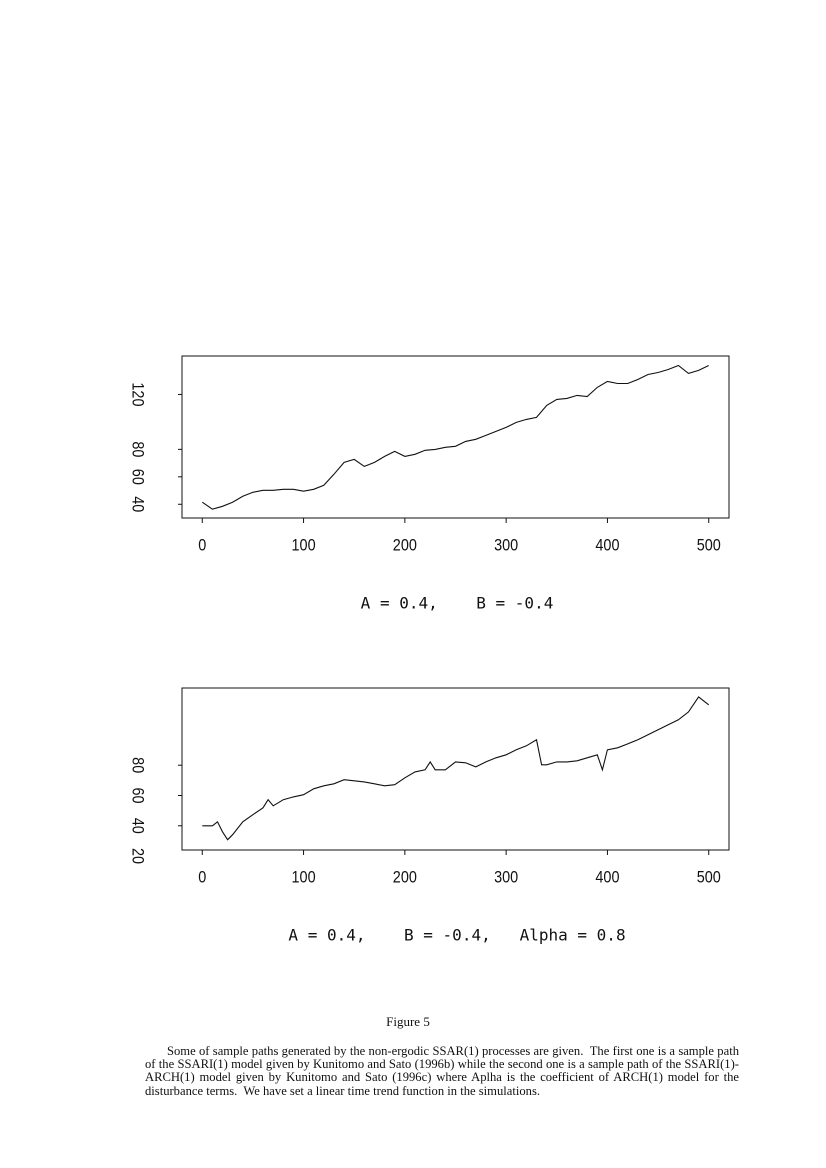  What do you see at coordinates (457, 603) in the screenshot?
I see `chart-subtitle: A = 0.4, B = -0.4` at bounding box center [457, 603].